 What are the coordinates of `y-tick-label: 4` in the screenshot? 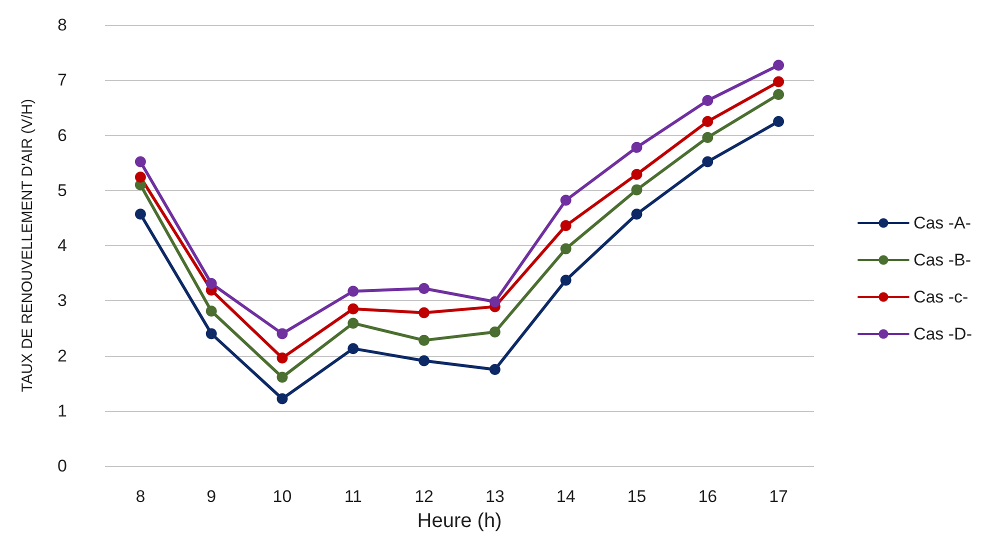 It's located at (62, 245).